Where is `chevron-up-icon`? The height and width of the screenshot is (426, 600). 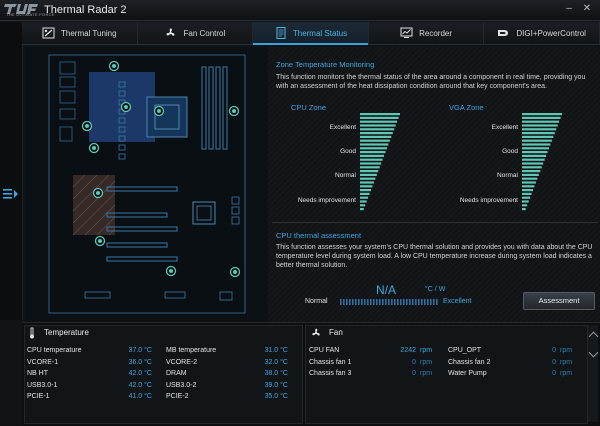 chevron-up-icon is located at coordinates (593, 336).